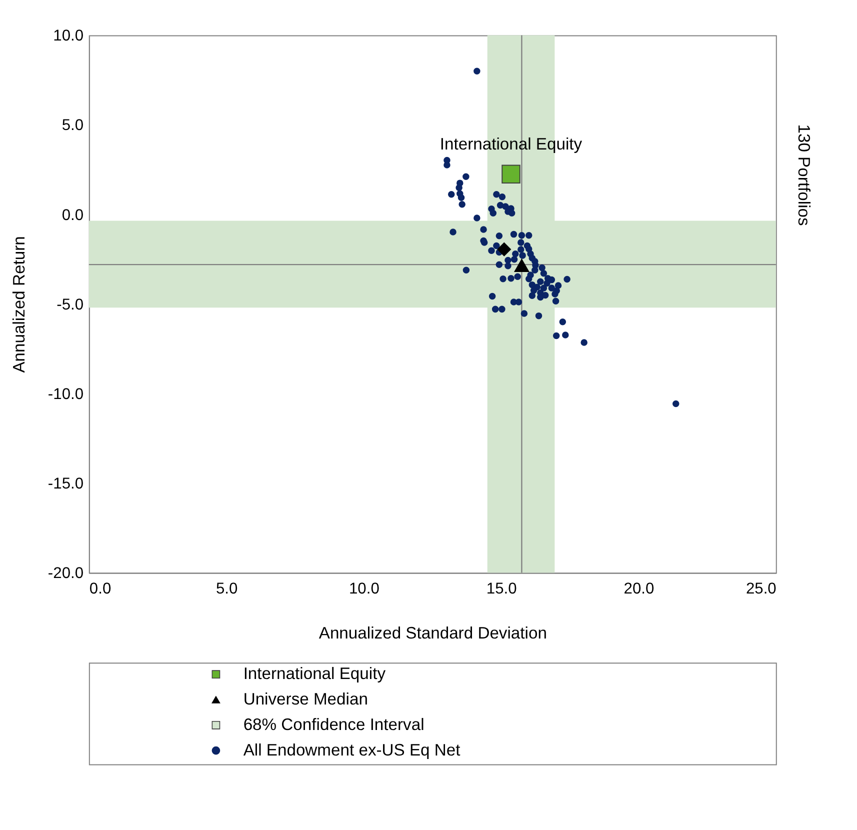  I want to click on x-tick-label: 20.0, so click(639, 589).